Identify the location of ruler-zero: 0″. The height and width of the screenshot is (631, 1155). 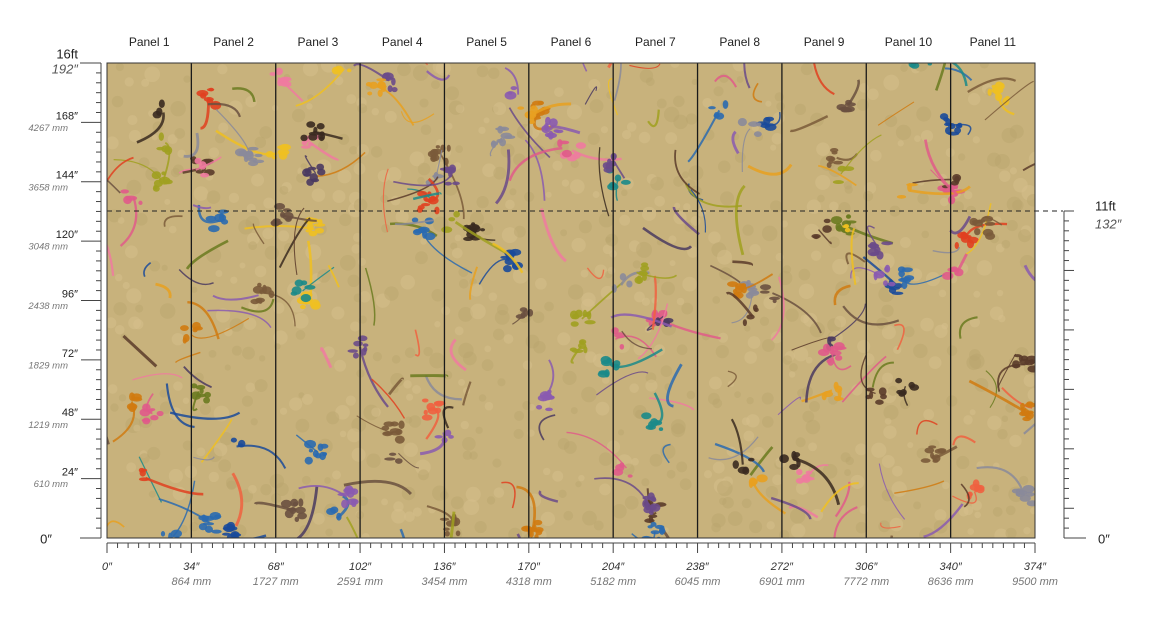
(46, 538).